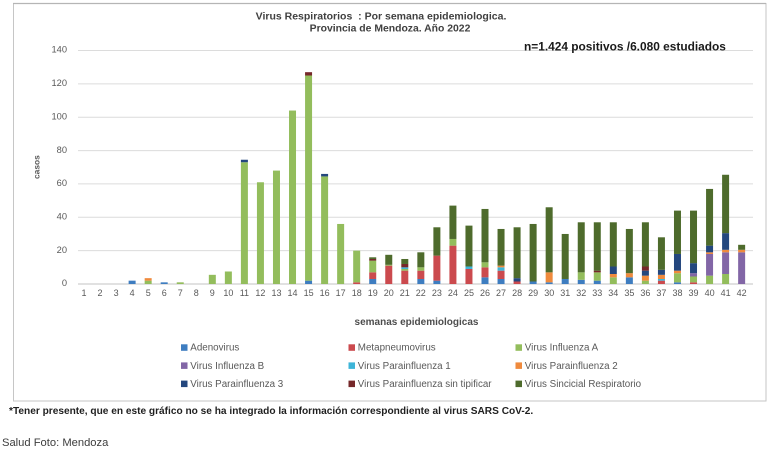  What do you see at coordinates (726, 293) in the screenshot?
I see `svg-text: 41` at bounding box center [726, 293].